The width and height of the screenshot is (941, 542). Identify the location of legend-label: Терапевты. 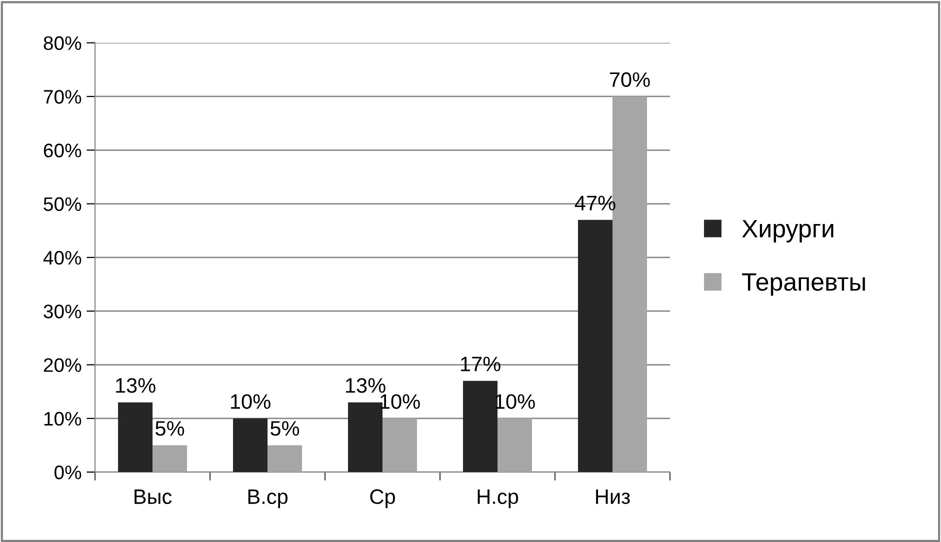
(803, 284).